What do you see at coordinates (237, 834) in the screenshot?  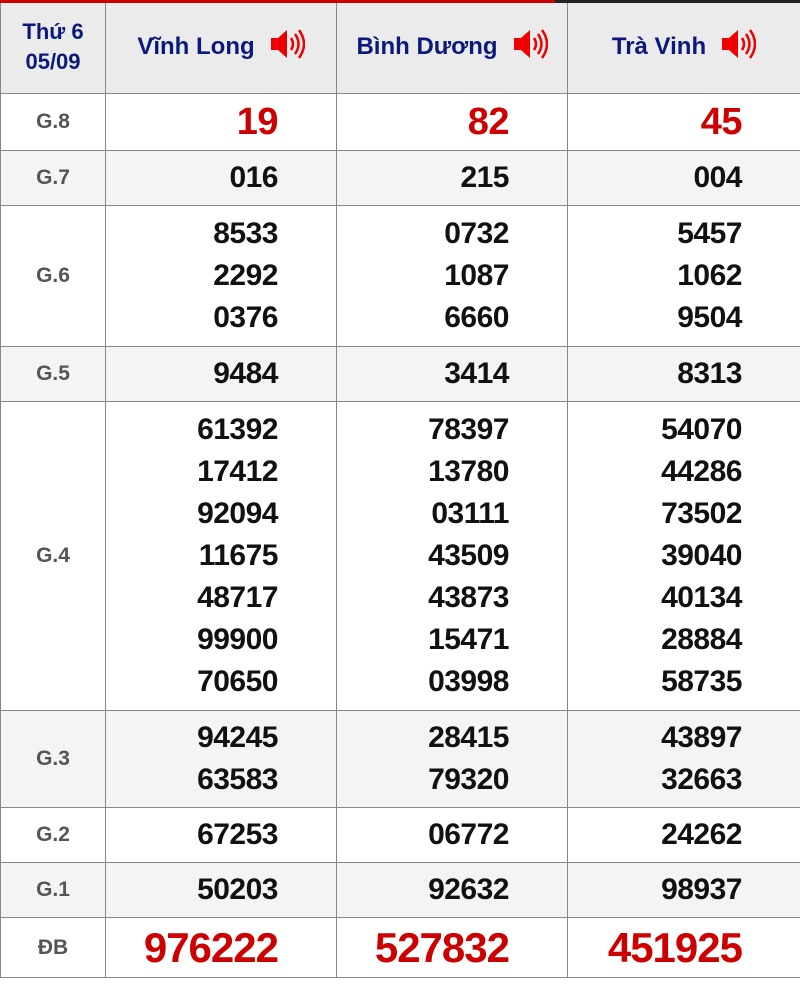 I see `prize-number: 67253` at bounding box center [237, 834].